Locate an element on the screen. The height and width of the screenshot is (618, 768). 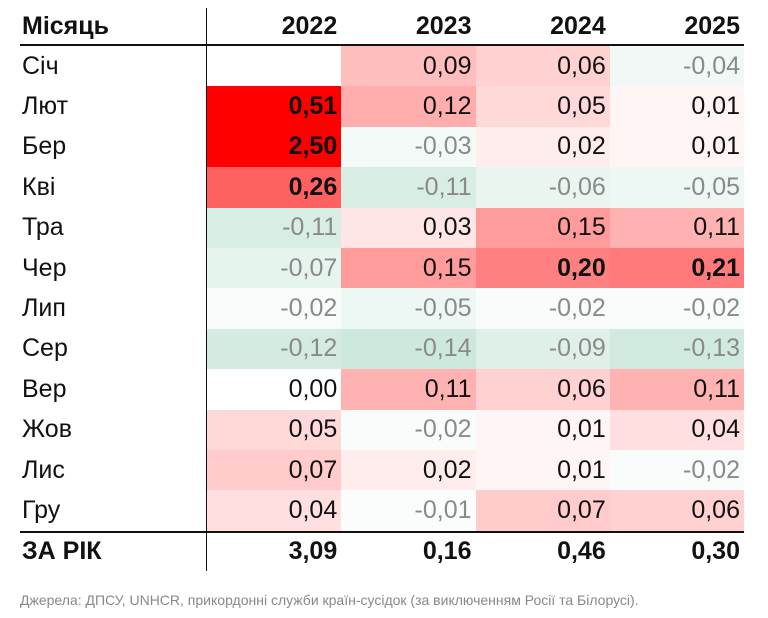
table-row: Лис 0,07 0,02 0,01 -0,02 is located at coordinates (382, 470).